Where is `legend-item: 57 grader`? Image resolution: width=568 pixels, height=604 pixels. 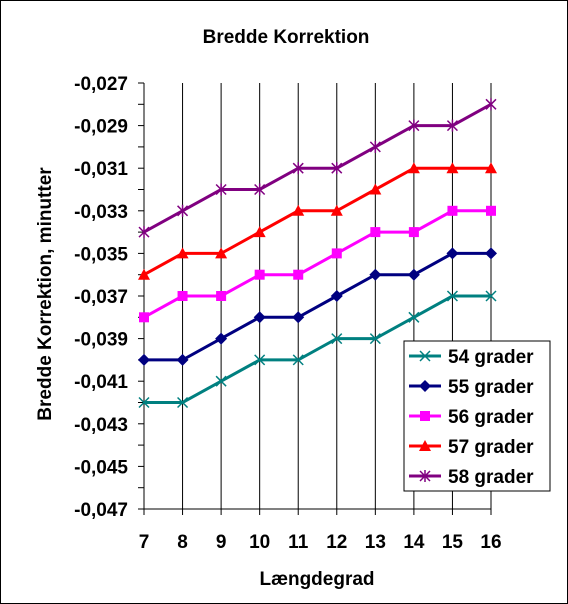
legend-item: 57 grader is located at coordinates (471, 447).